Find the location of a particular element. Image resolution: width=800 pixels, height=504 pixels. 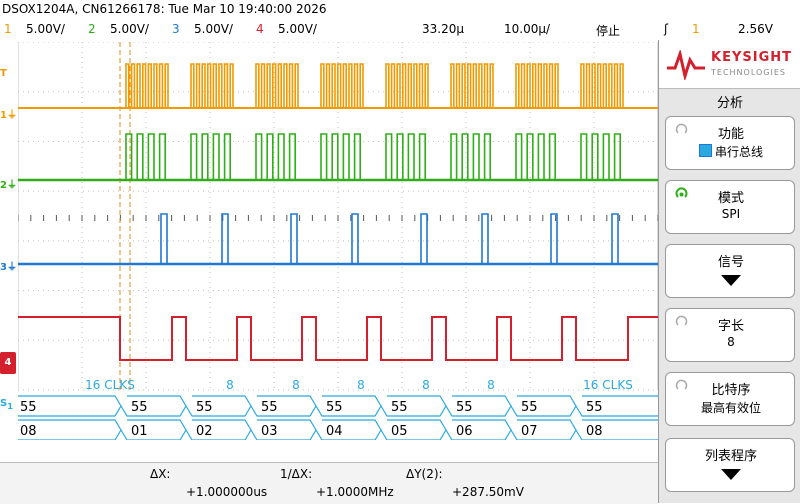

trigger-marker: T is located at coordinates (3, 73).